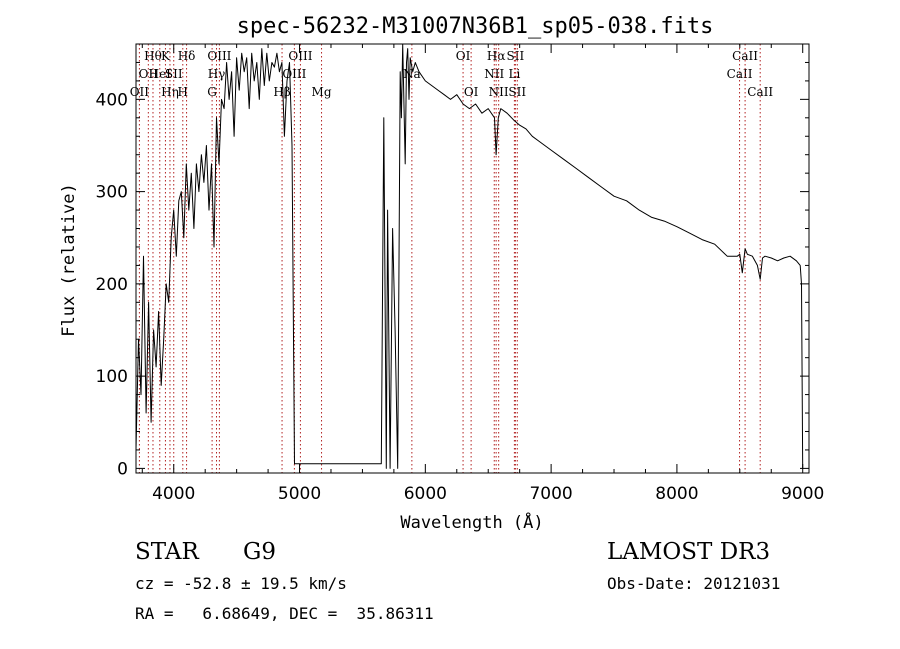 The height and width of the screenshot is (649, 900). Describe the element at coordinates (187, 56) in the screenshot. I see `line-label: Hδ` at that location.